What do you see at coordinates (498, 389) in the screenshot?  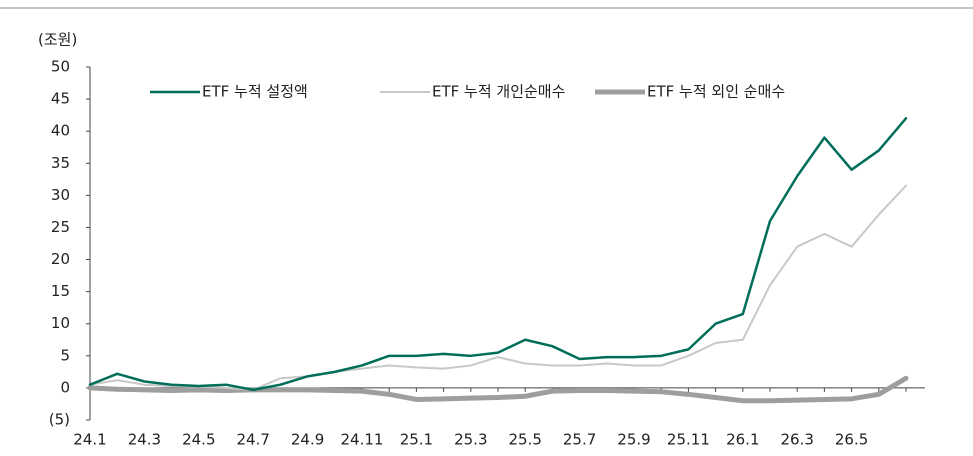 I see `series-line` at bounding box center [498, 389].